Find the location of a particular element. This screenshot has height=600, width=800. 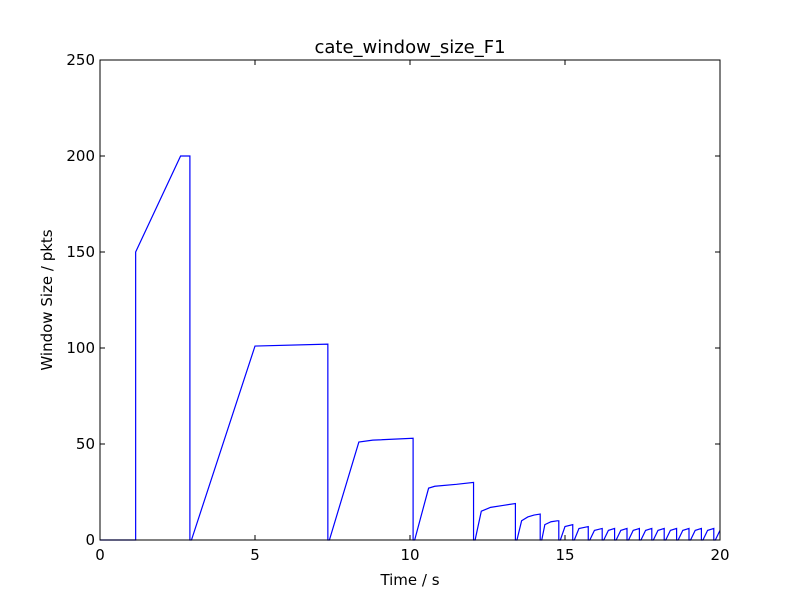

x-axis-title: Time / s is located at coordinates (409, 580).